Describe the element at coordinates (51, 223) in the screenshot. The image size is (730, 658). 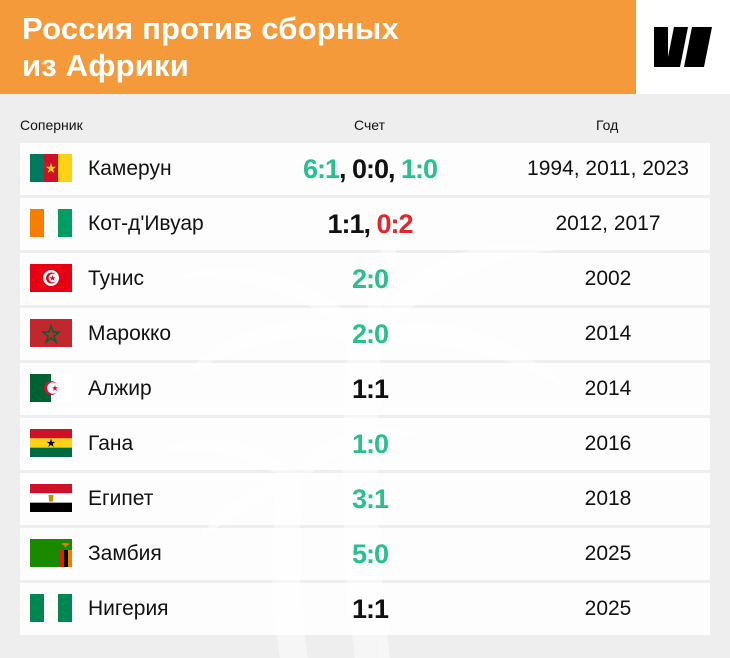
I see `ivory-coast-flag-icon` at that location.